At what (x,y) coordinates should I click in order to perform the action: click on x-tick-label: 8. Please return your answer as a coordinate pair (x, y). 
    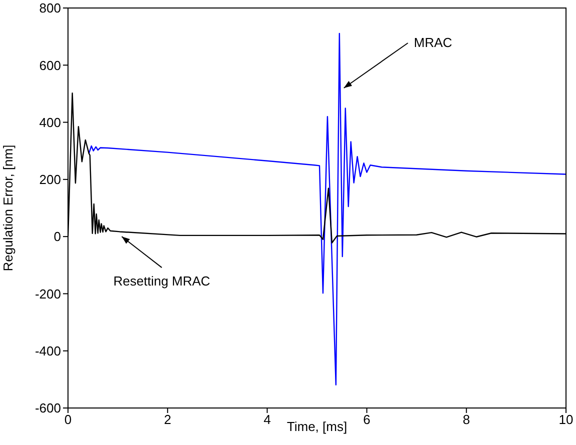
    Looking at the image, I should click on (466, 420).